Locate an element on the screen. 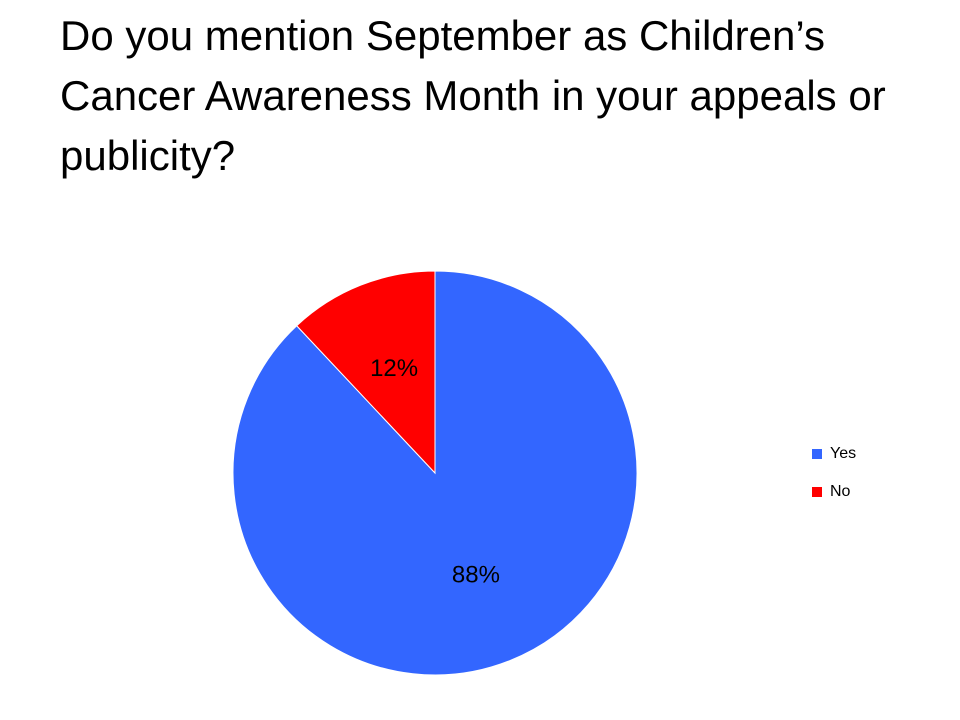 This screenshot has width=960, height=720. pie-slice is located at coordinates (366, 372).